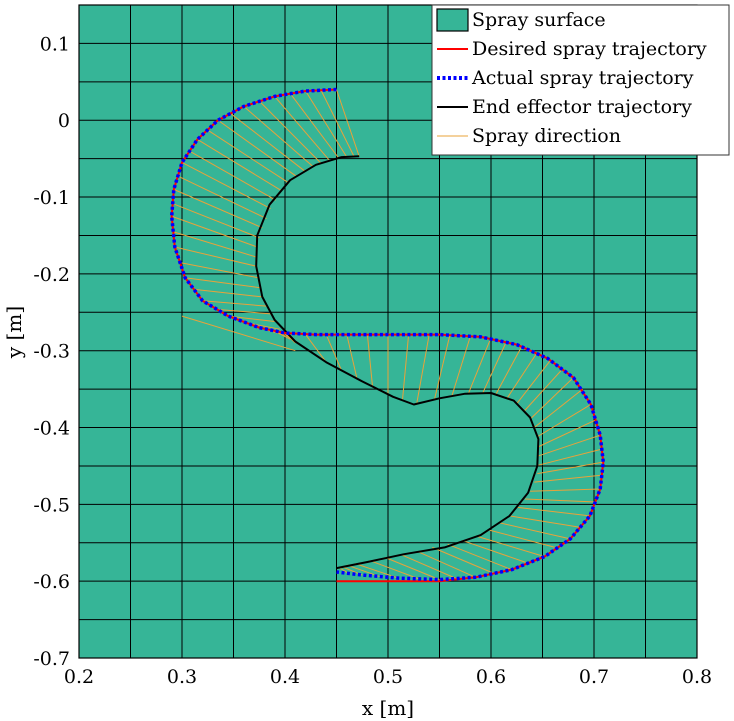 This screenshot has height=721, width=734. Describe the element at coordinates (51, 352) in the screenshot. I see `y-tick-label: -0.3` at that location.